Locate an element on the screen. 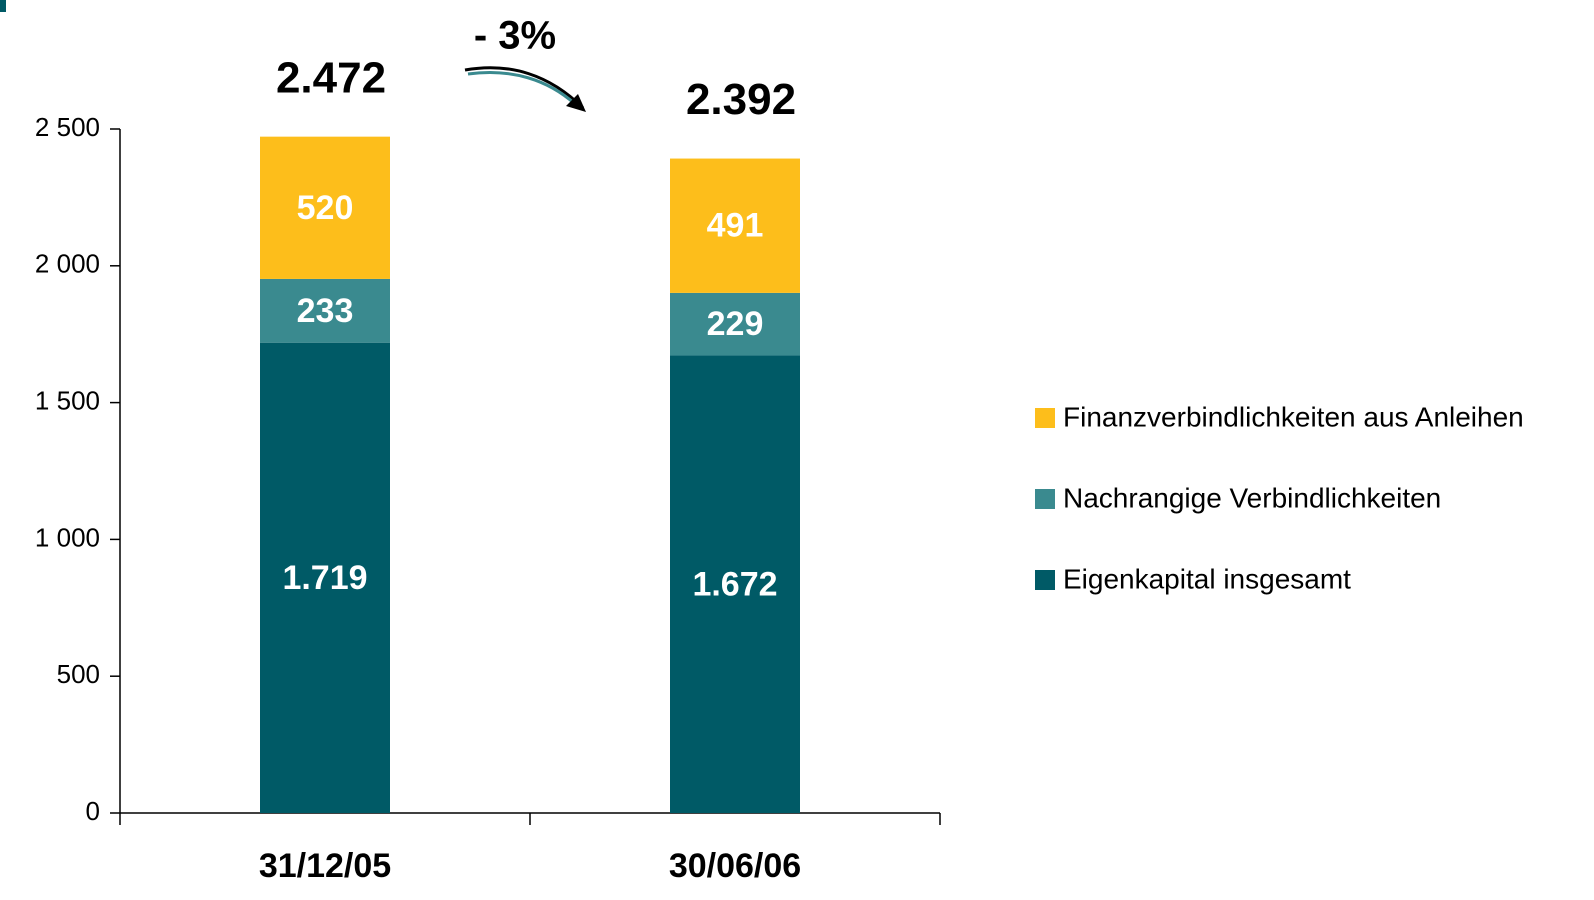 The height and width of the screenshot is (900, 1594). total-label: 2.392 is located at coordinates (741, 99).